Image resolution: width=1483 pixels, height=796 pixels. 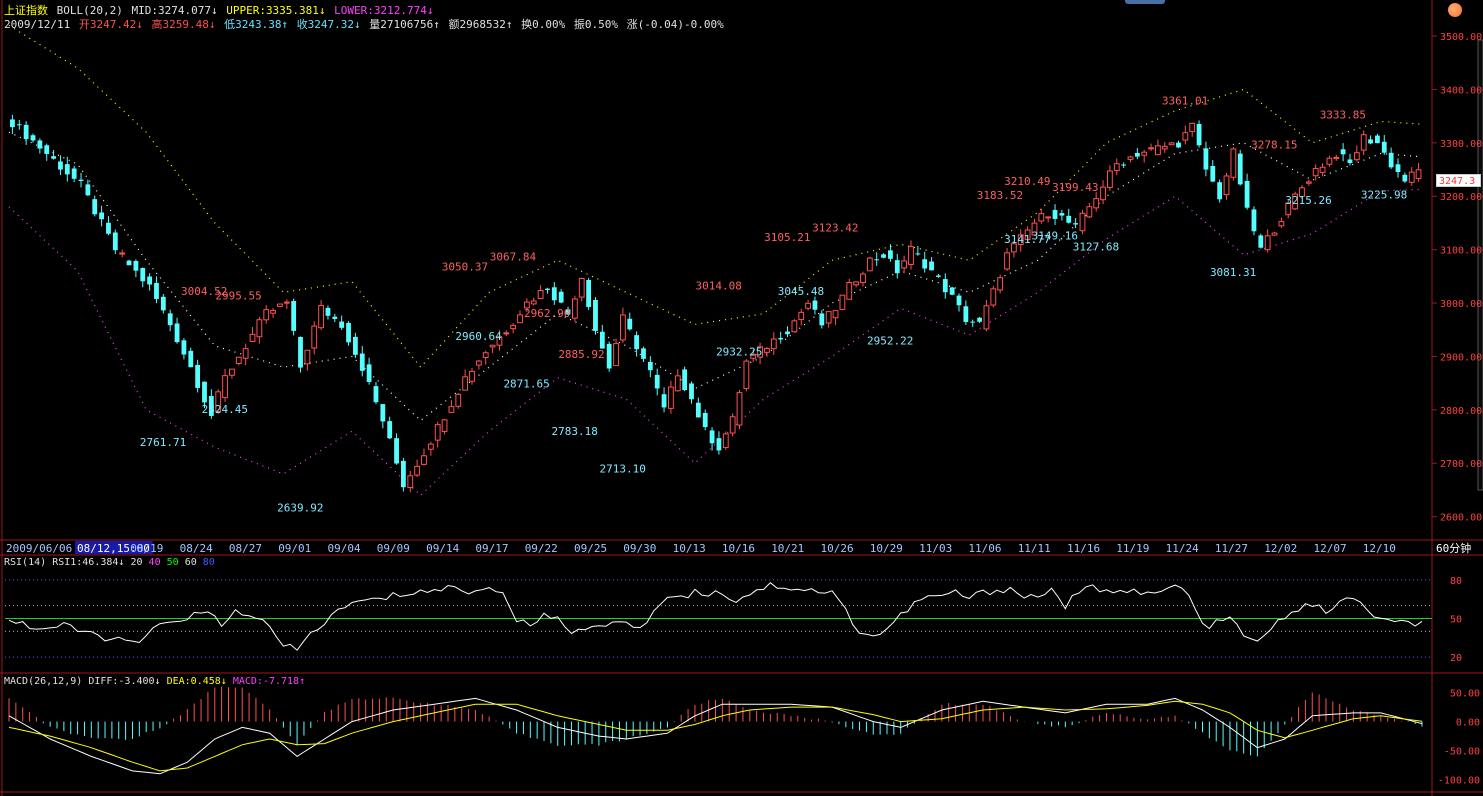 What do you see at coordinates (204, 291) in the screenshot?
I see `high-point-label: 3004.52` at bounding box center [204, 291].